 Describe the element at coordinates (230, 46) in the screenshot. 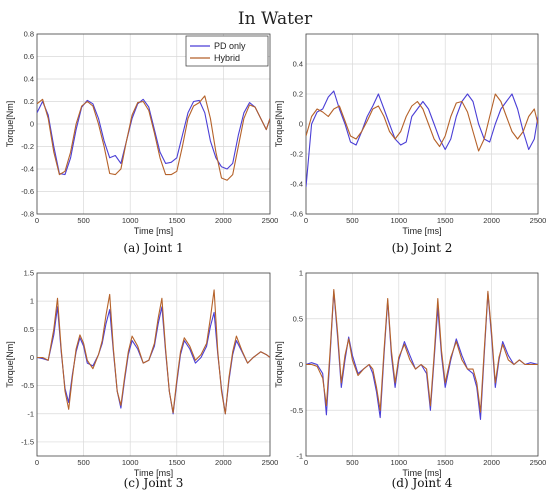

I see `legend-label: PD only` at that location.